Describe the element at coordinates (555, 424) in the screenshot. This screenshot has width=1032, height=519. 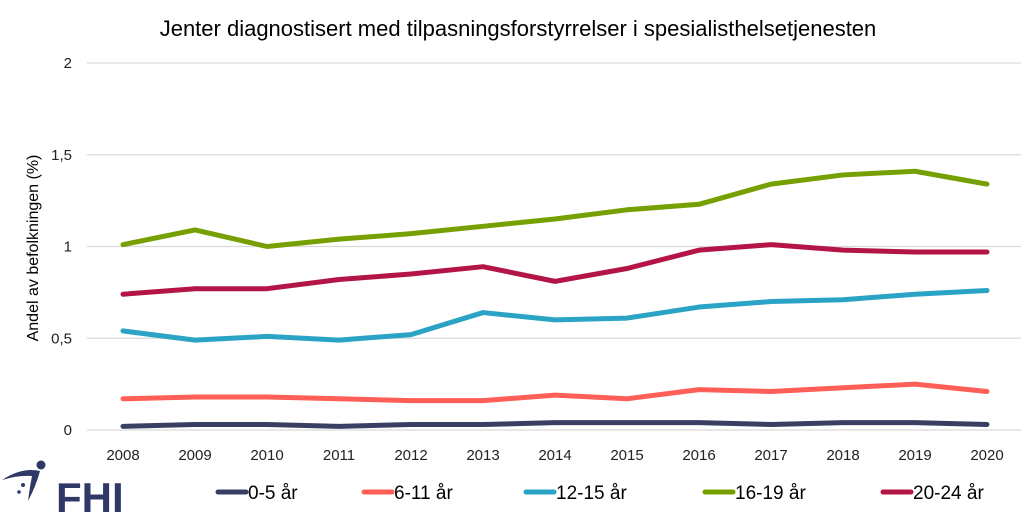
I see `series-line-0-5-r` at that location.